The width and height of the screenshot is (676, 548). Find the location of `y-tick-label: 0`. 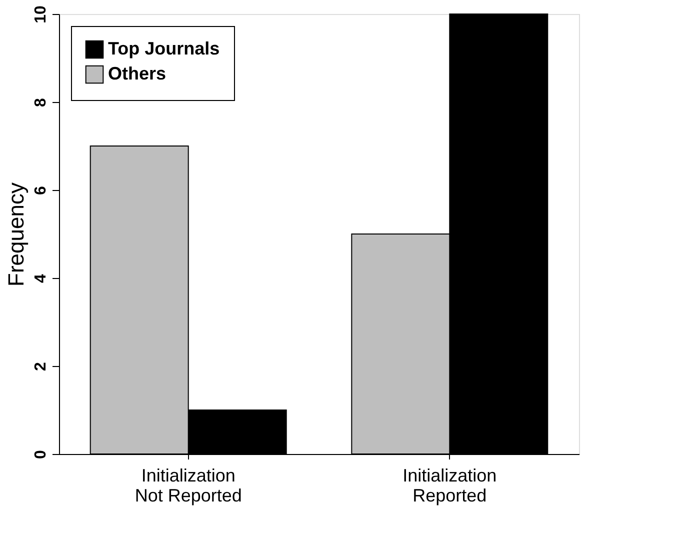

y-tick-label: 0 is located at coordinates (41, 454).